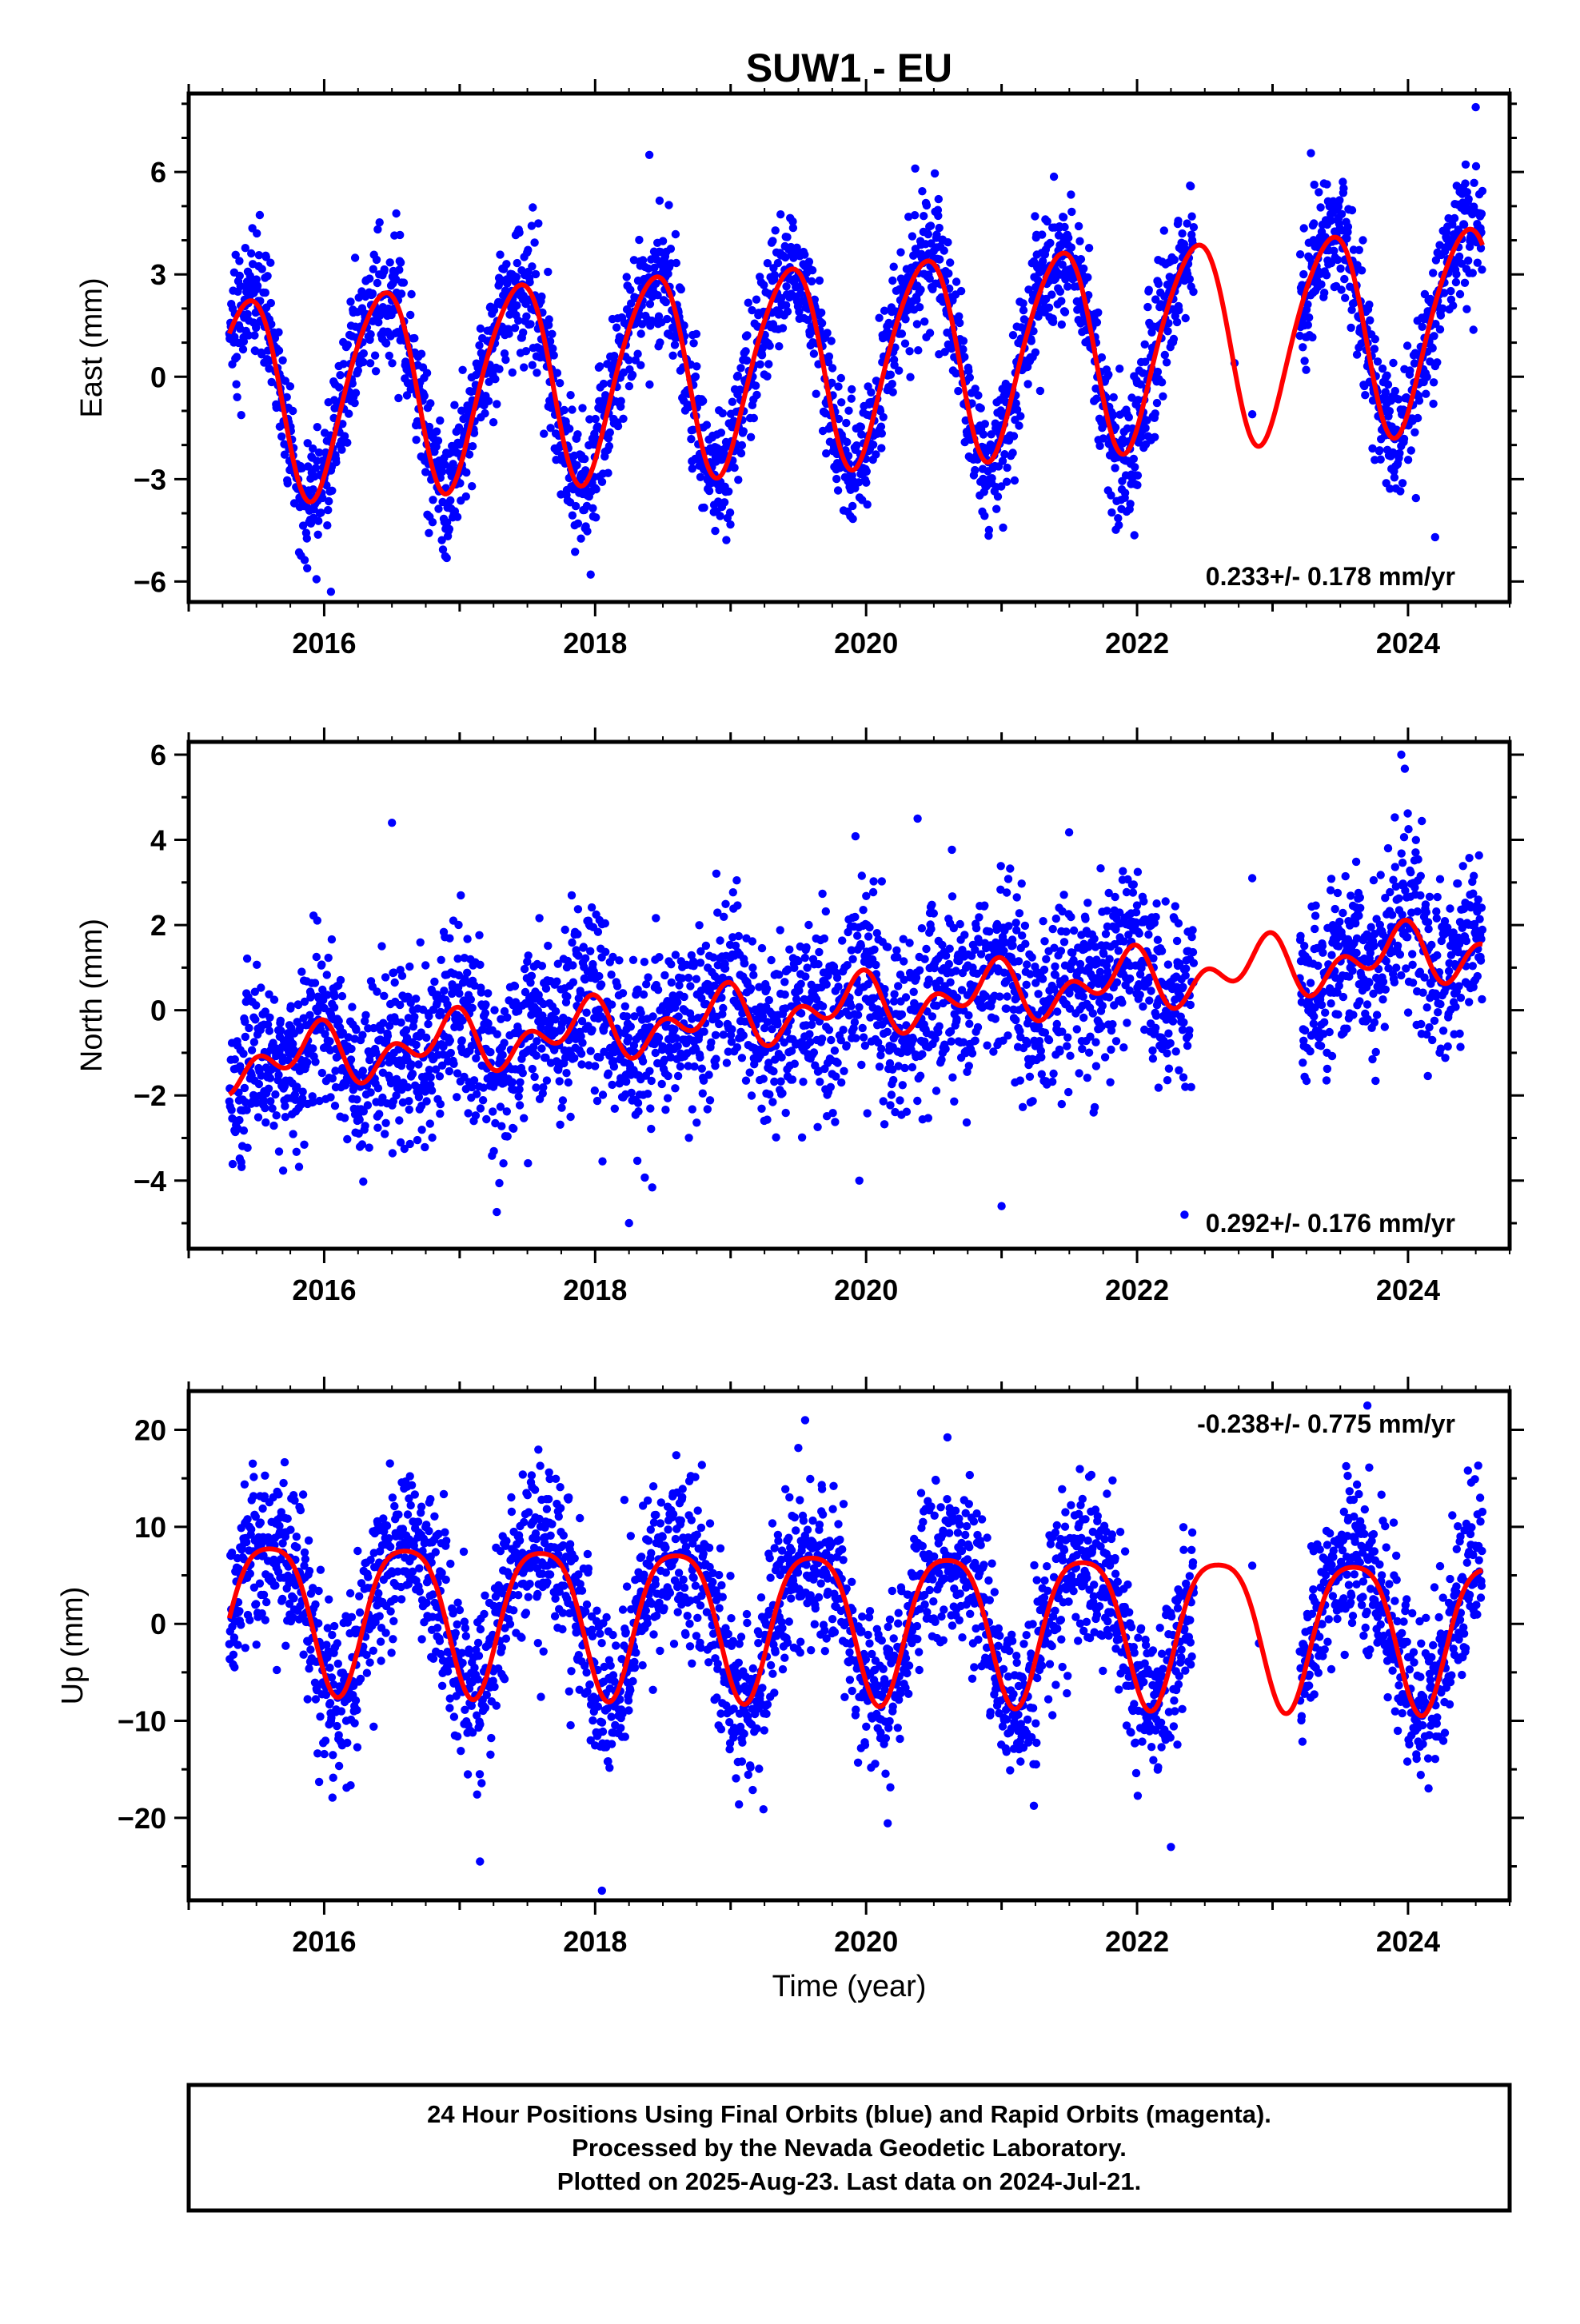 The image size is (1580, 2324). I want to click on y-tick-label: −6, so click(150, 582).